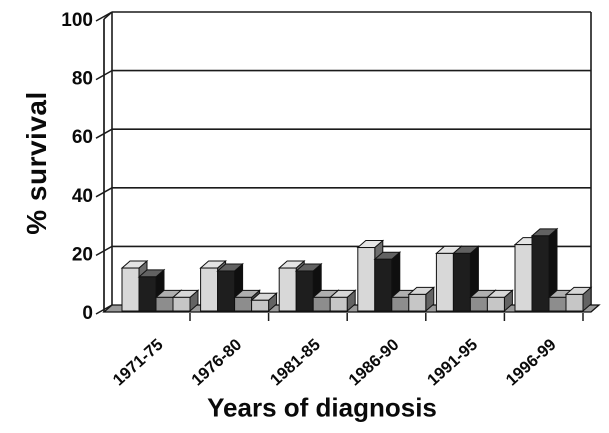 The height and width of the screenshot is (433, 609). Describe the element at coordinates (295, 363) in the screenshot. I see `x-tick-label: 1981-85` at that location.